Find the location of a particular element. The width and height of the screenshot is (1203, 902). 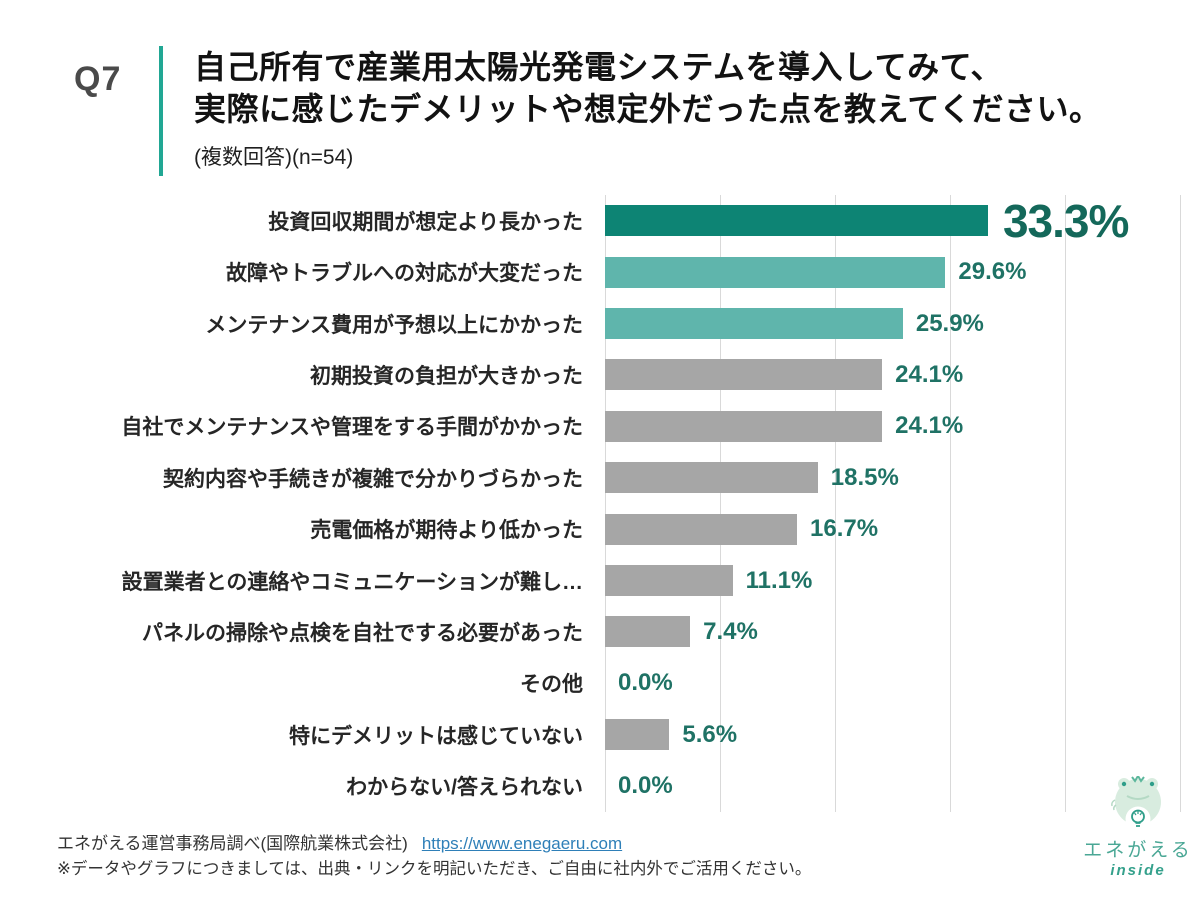

category-label: 契約内容や手続きが複雑で分かりづらかった is located at coordinates (373, 479).